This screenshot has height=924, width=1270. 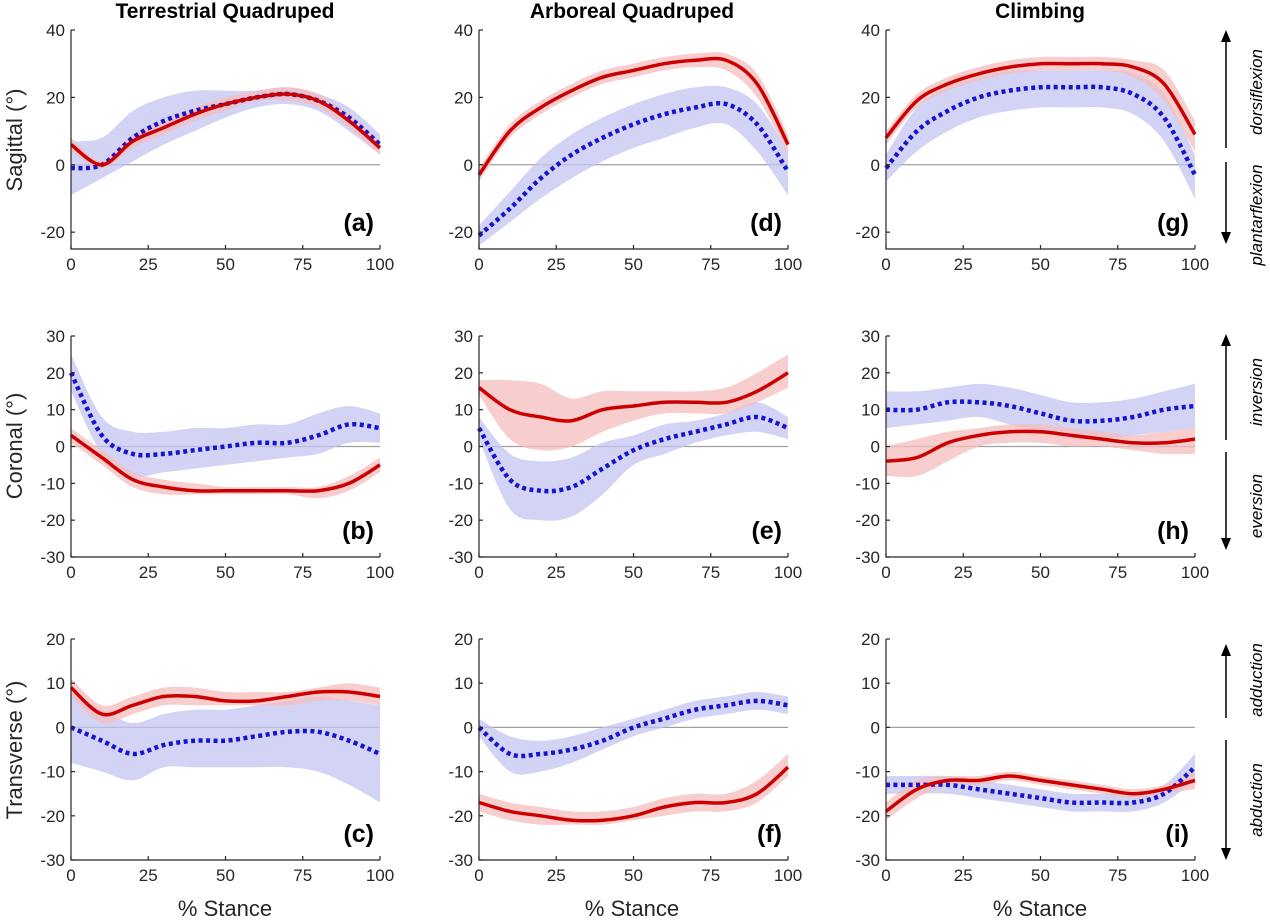 What do you see at coordinates (358, 834) in the screenshot?
I see `panel-letter: (c)` at bounding box center [358, 834].